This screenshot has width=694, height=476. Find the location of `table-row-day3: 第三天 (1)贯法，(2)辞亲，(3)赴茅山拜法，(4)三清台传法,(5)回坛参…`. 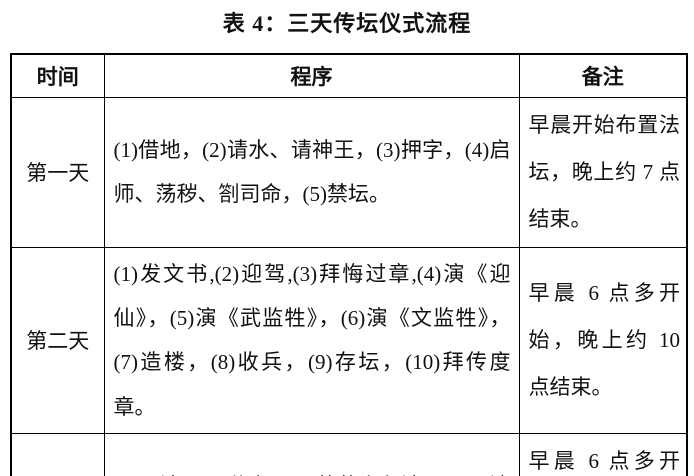

table-row-day3: 第三天 (1)贯法，(2)辞亲，(3)赴茅山拜法，(4)三清台传法,(5)回坛参… is located at coordinates (349, 454).